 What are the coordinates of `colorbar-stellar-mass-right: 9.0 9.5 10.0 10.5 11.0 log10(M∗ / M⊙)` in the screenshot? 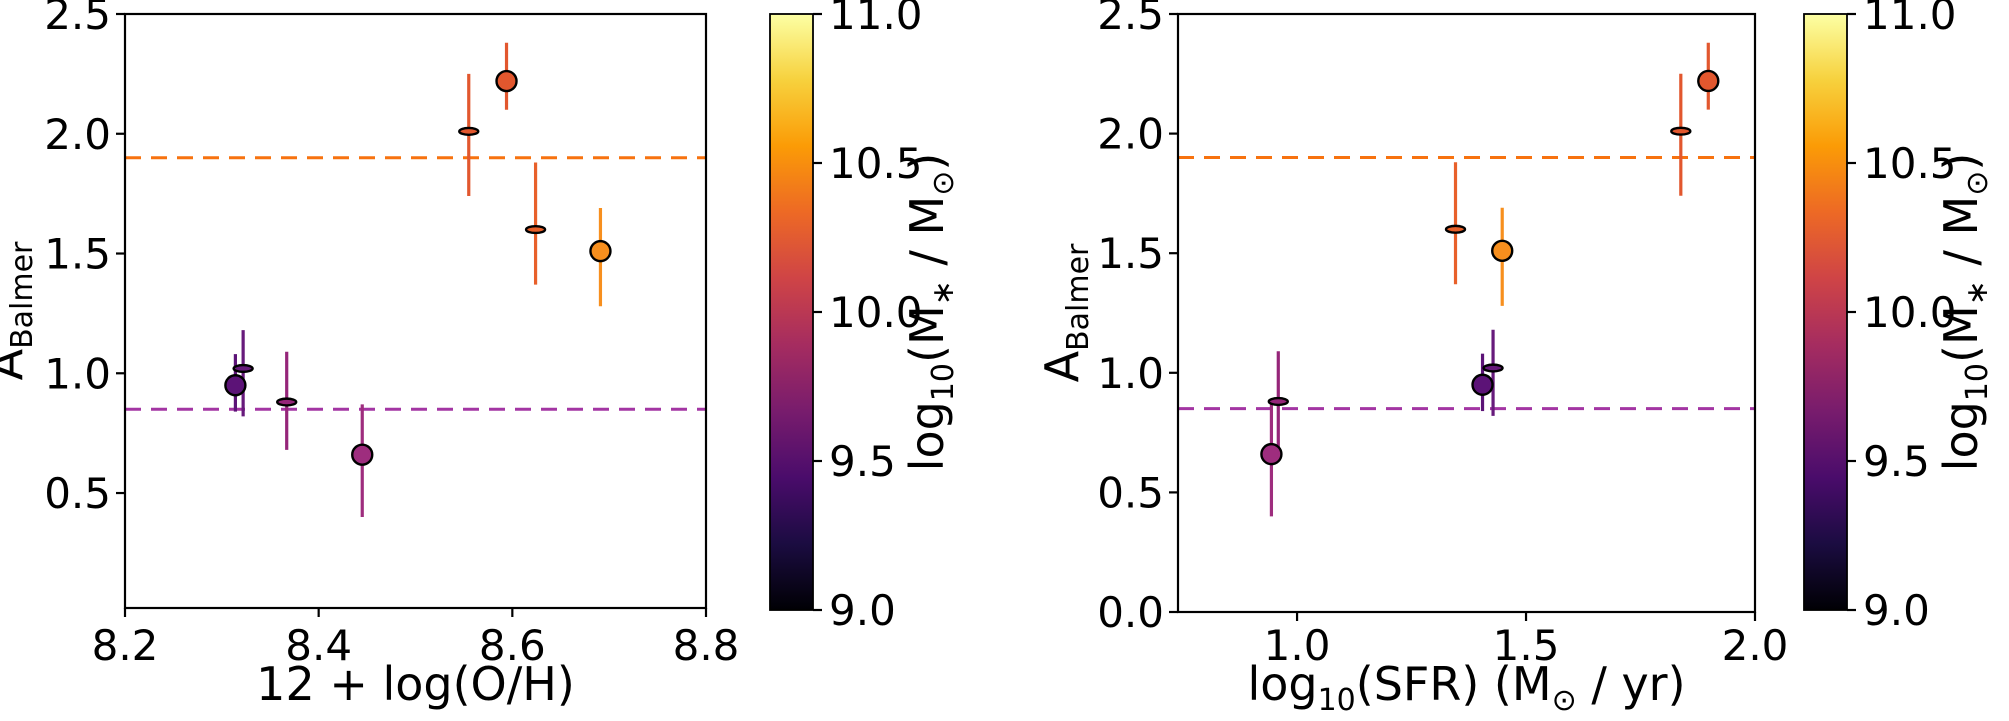 It's located at (1899, 317).